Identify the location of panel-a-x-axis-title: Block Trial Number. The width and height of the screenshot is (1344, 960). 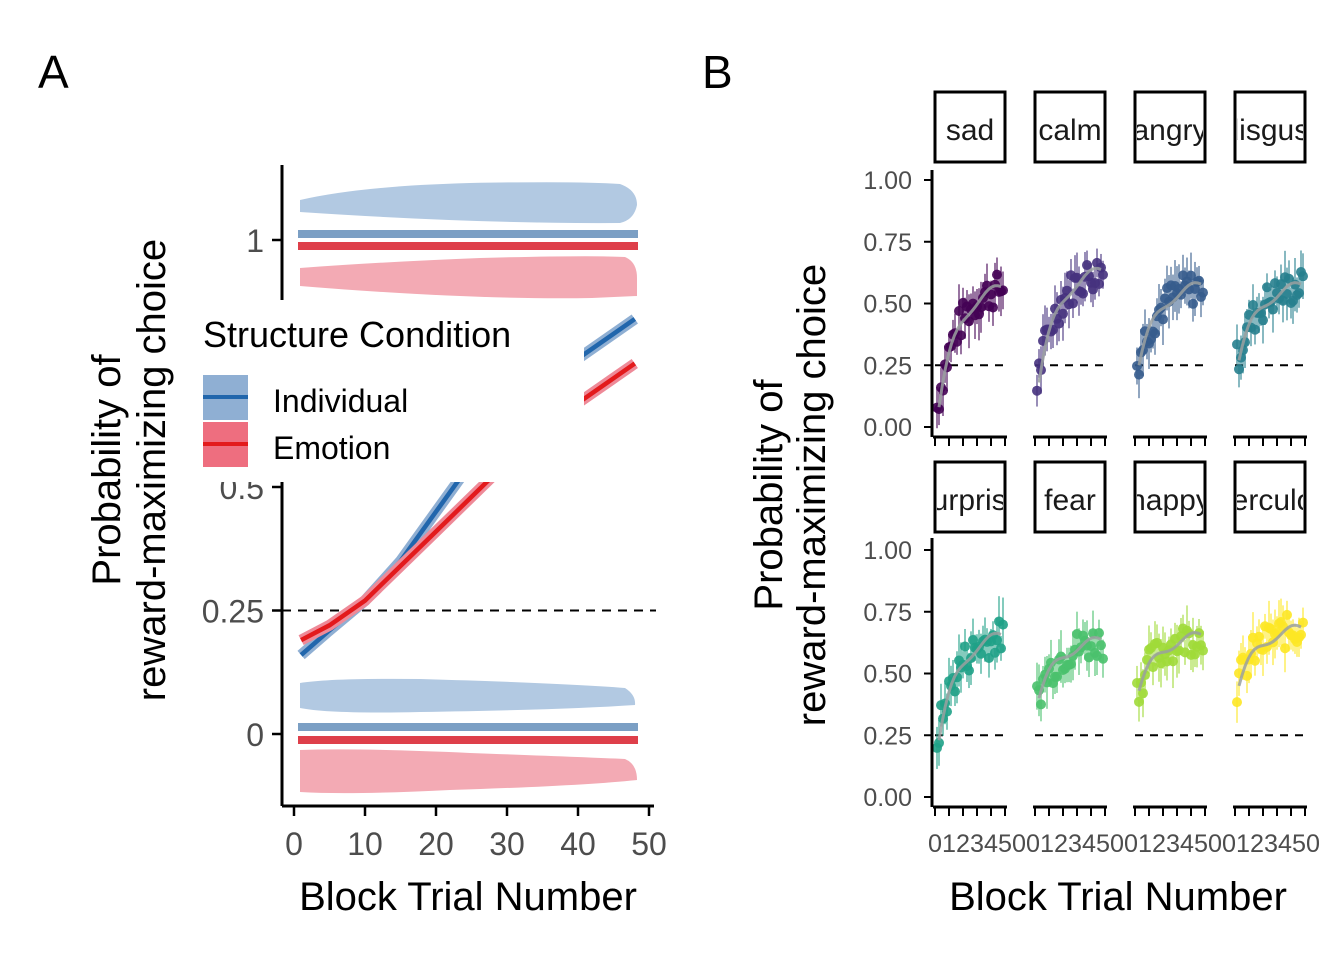
(468, 897).